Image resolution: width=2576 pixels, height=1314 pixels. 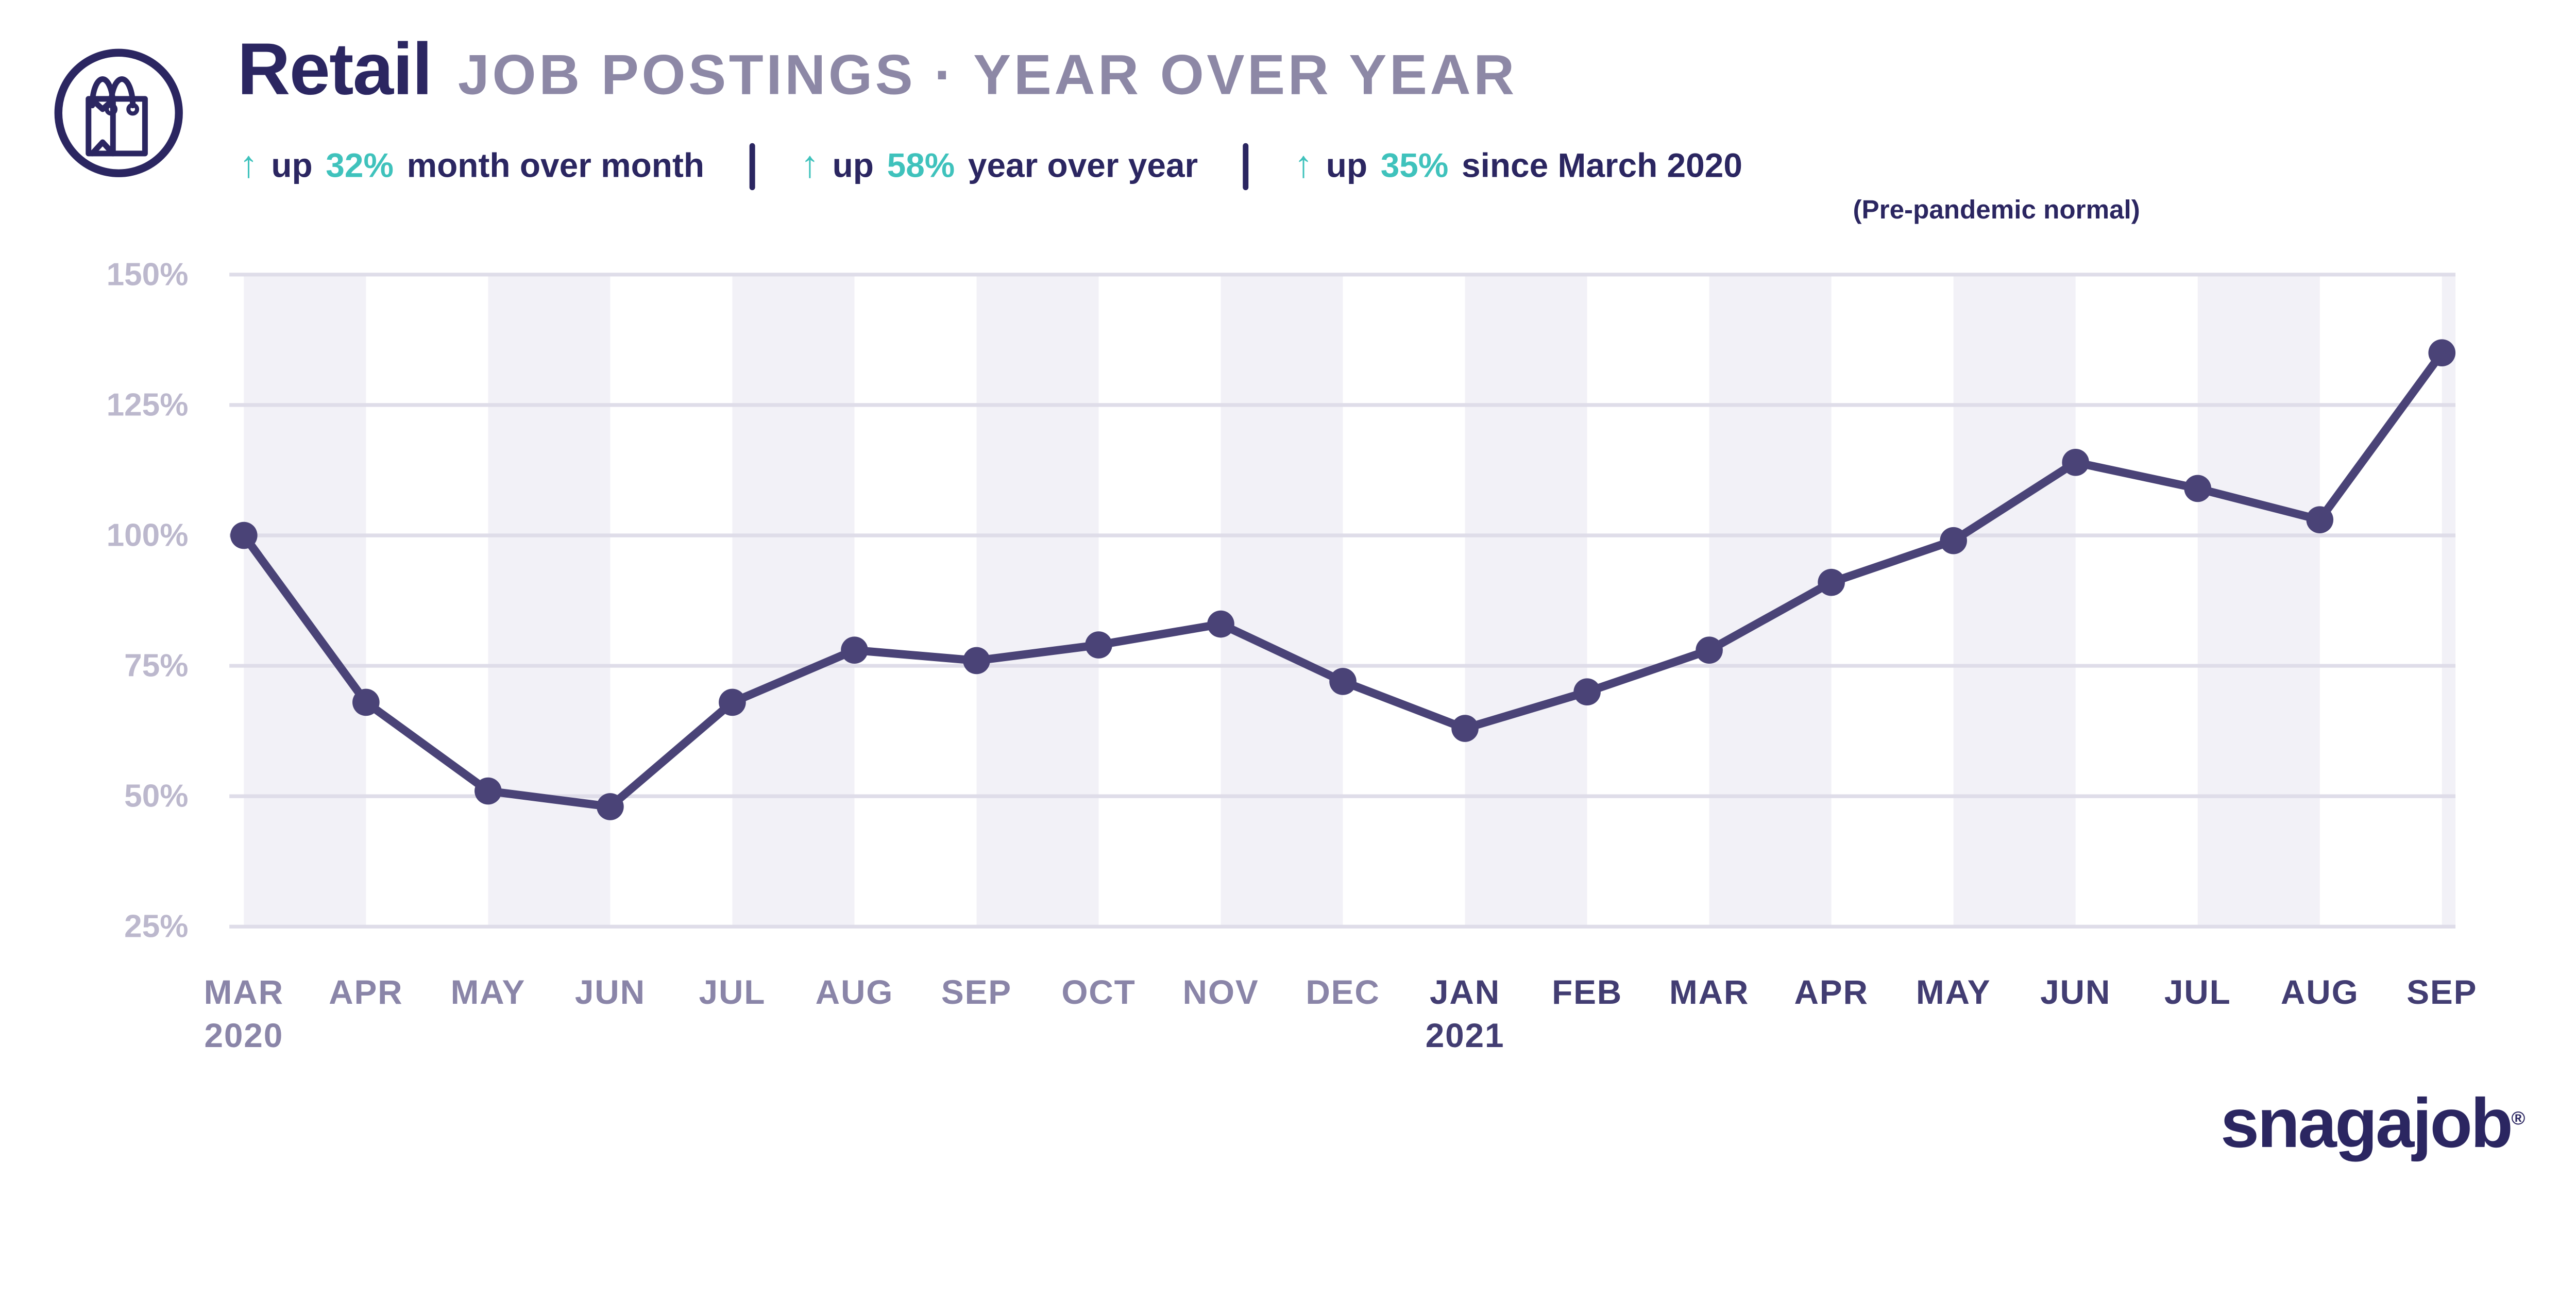 What do you see at coordinates (1083, 166) in the screenshot?
I see `stat-suffix: year over year` at bounding box center [1083, 166].